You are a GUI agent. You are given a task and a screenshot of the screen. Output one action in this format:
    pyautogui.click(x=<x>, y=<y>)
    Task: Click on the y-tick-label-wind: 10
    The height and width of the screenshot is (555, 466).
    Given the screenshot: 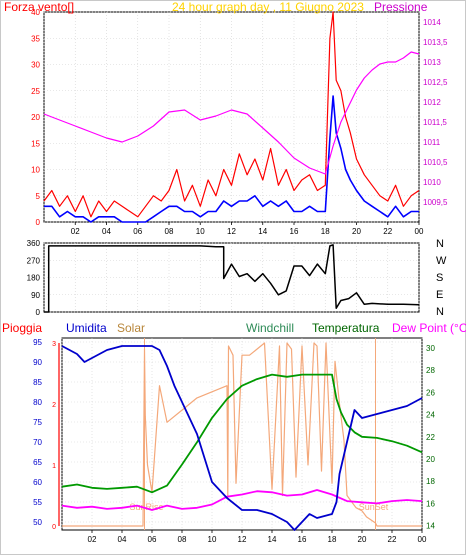 What is the action you would take?
    pyautogui.click(x=35, y=170)
    